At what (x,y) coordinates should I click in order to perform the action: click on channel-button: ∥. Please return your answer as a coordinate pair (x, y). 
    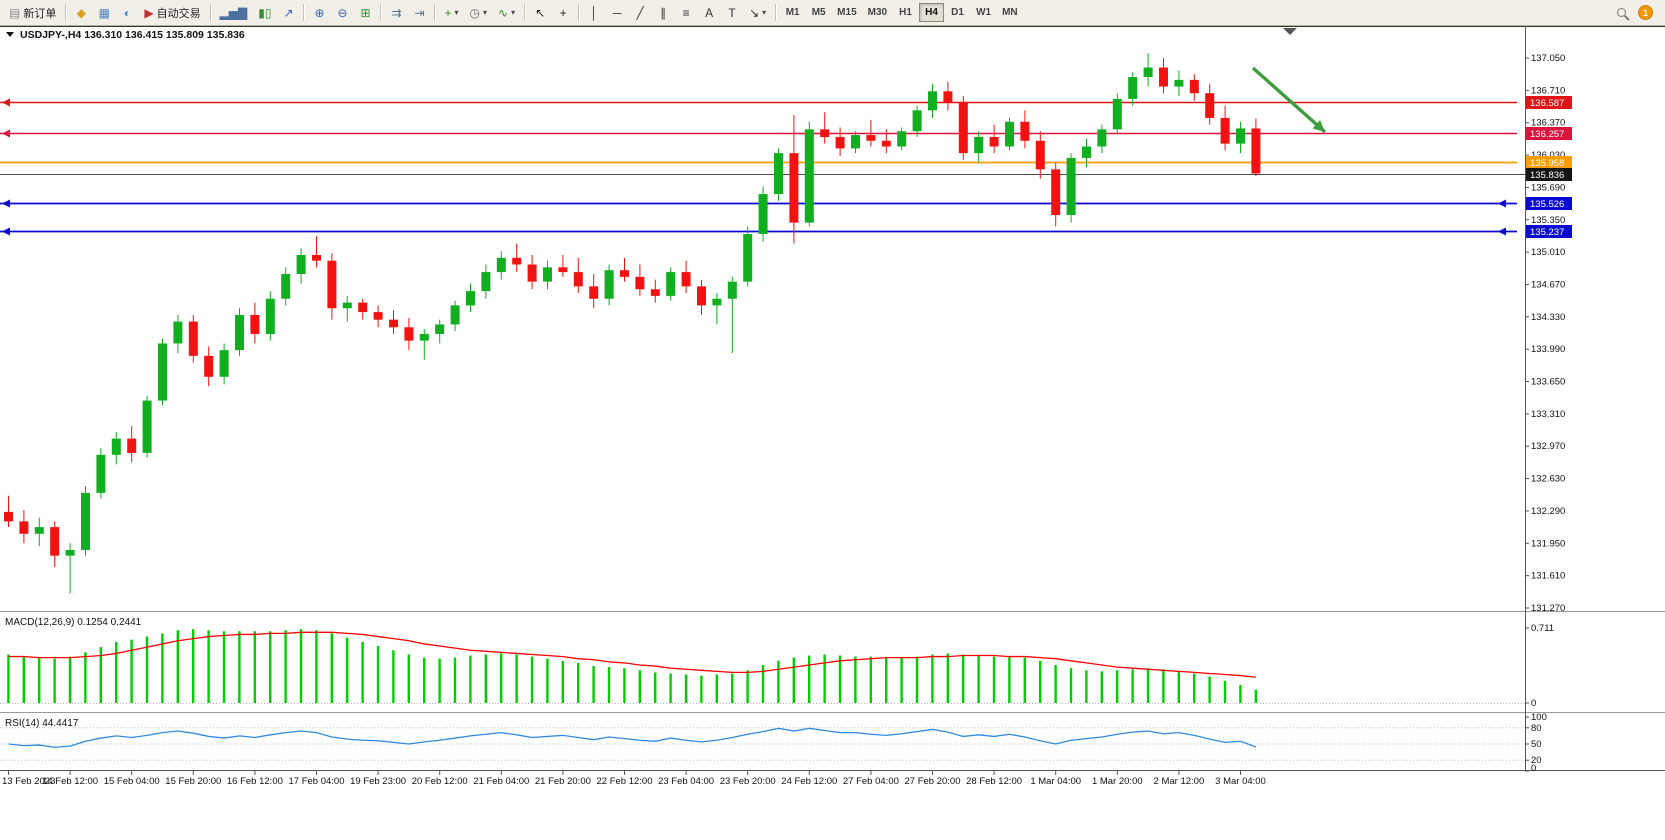
    Looking at the image, I should click on (663, 12).